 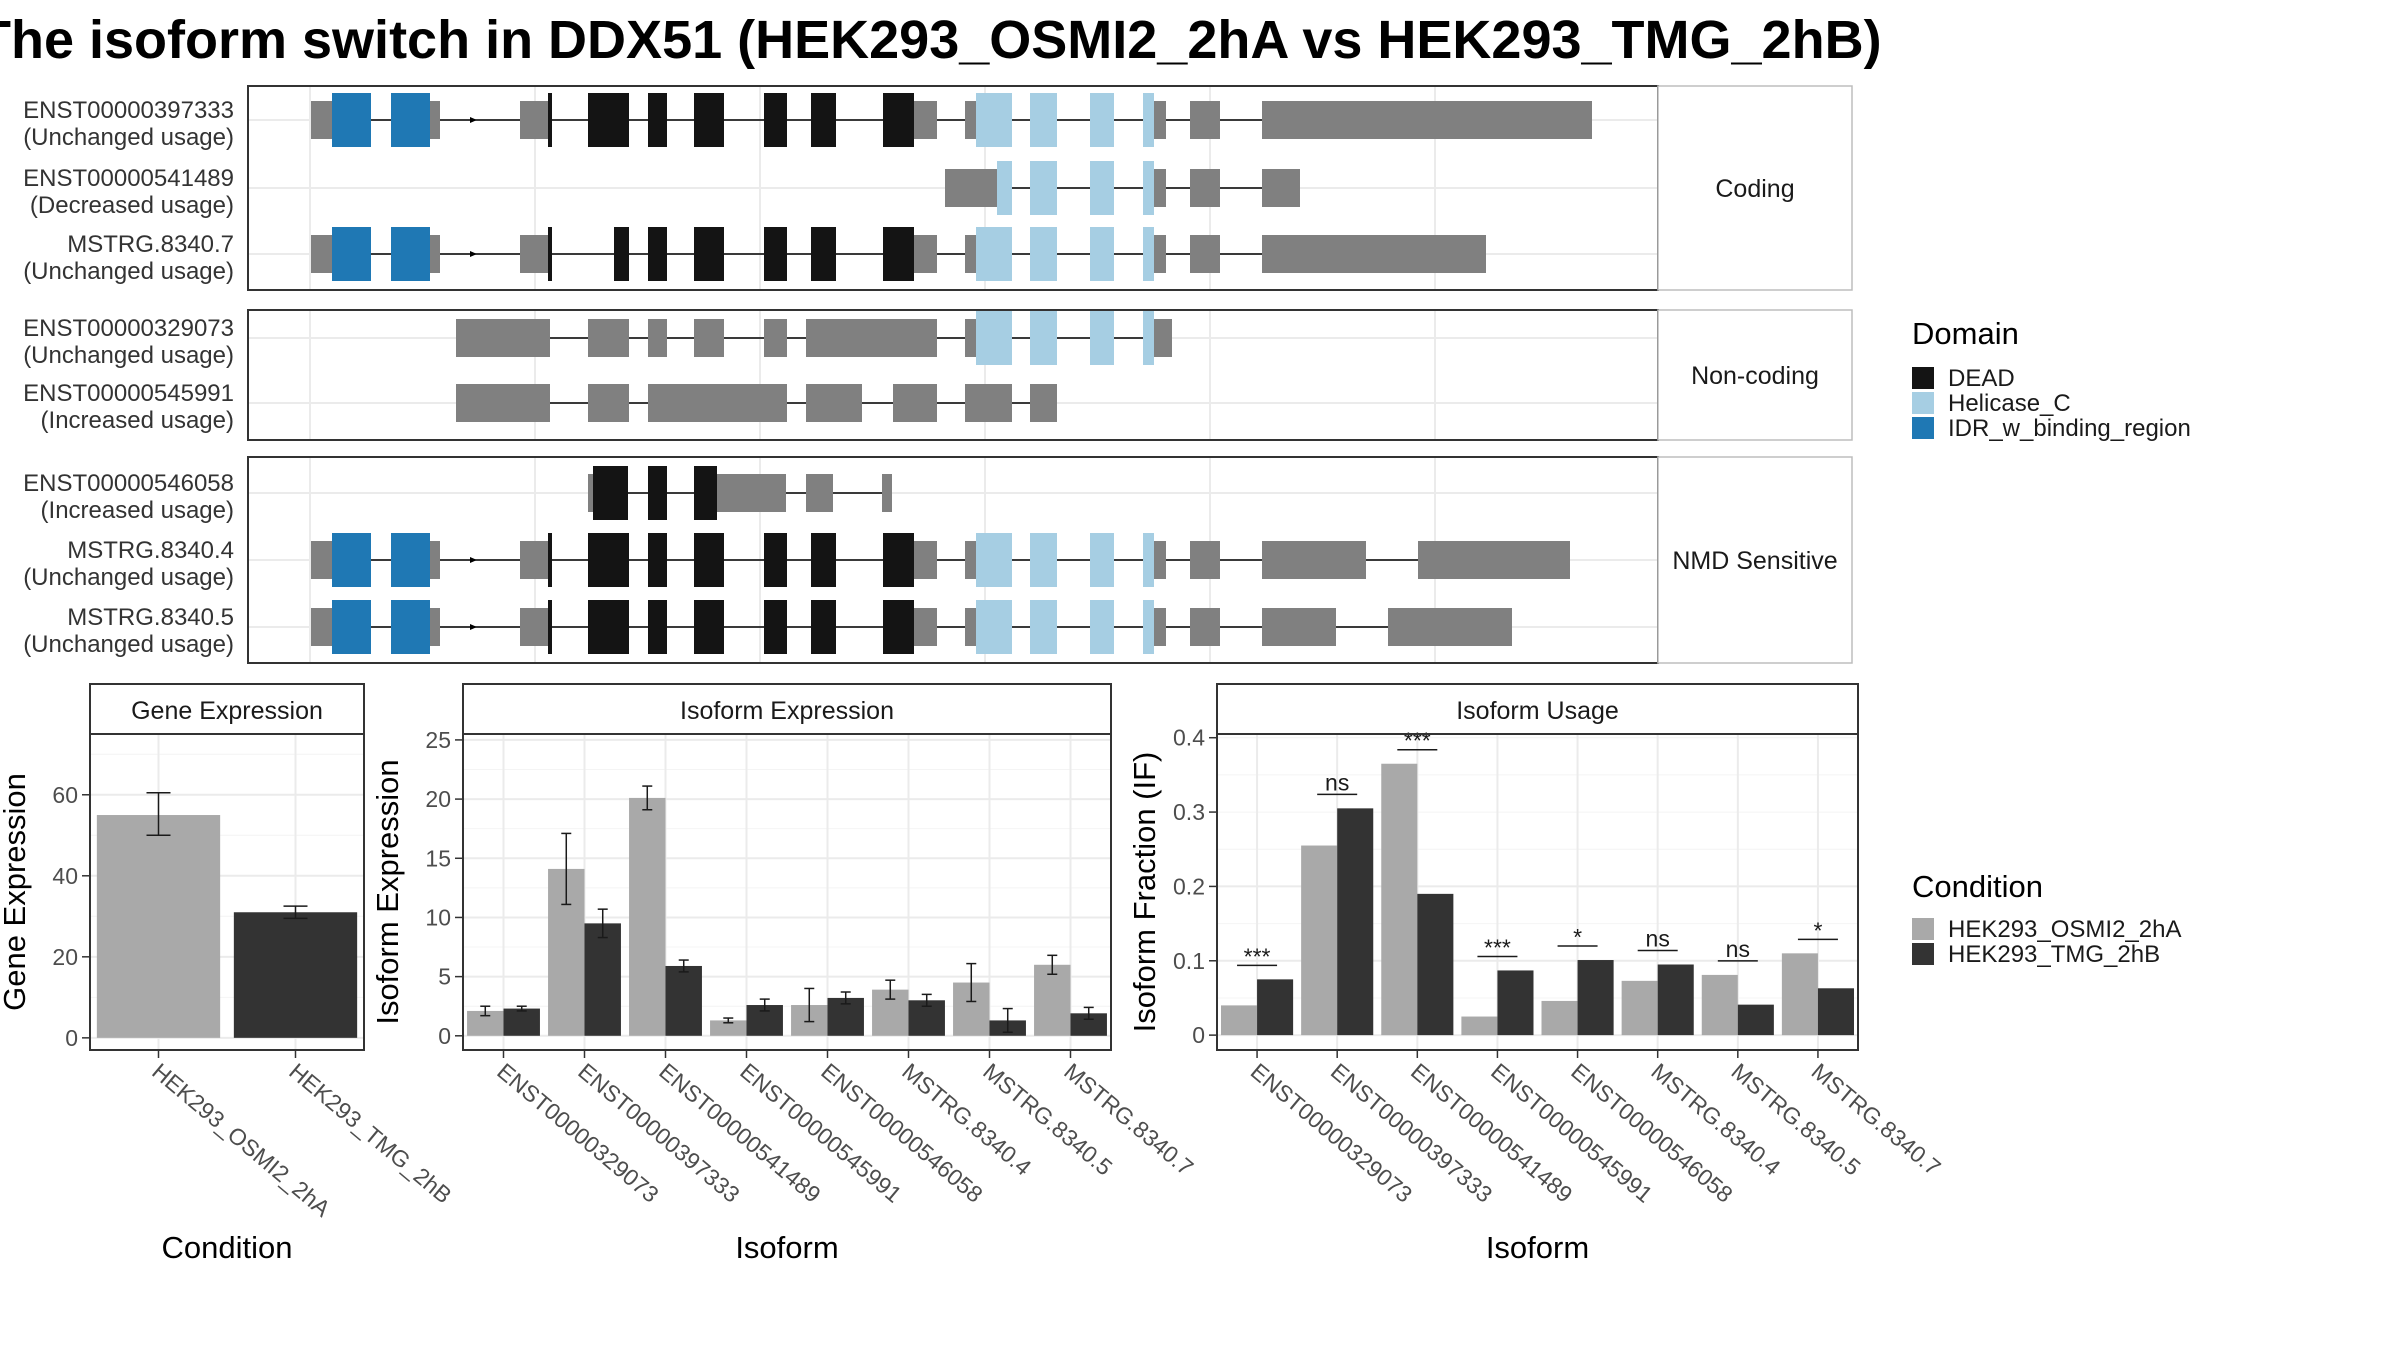 What do you see at coordinates (150, 244) in the screenshot?
I see `transcript-id-label: MSTRG.8340.7` at bounding box center [150, 244].